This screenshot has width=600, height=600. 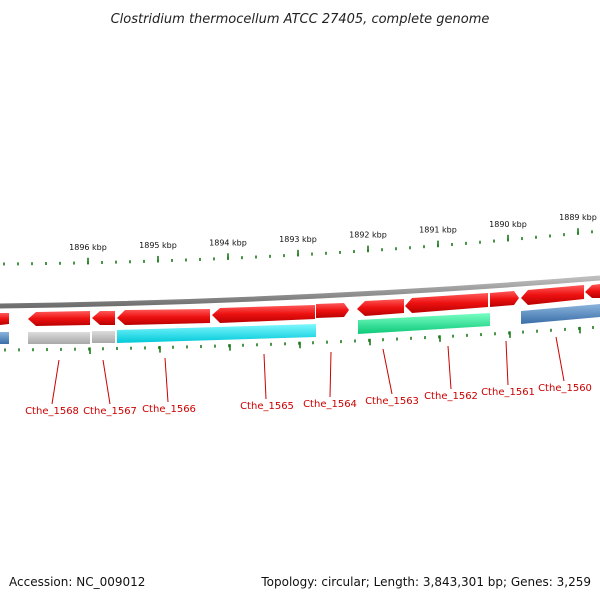 I want to click on gene-label: Cthe_1563, so click(x=392, y=401).